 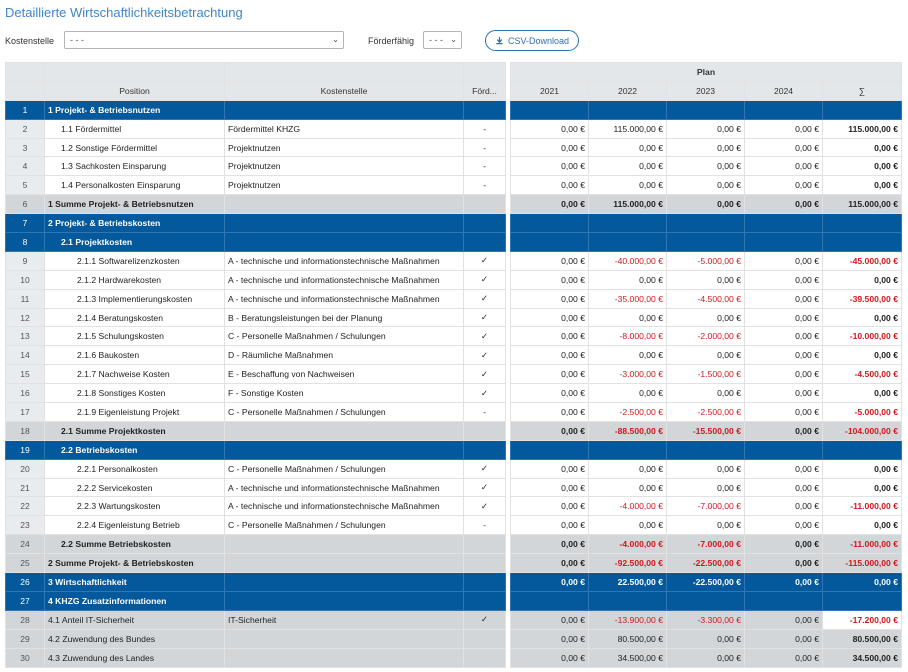 I want to click on position-cell: 2.1.8 Sonstiges Kosten, so click(x=134, y=393).